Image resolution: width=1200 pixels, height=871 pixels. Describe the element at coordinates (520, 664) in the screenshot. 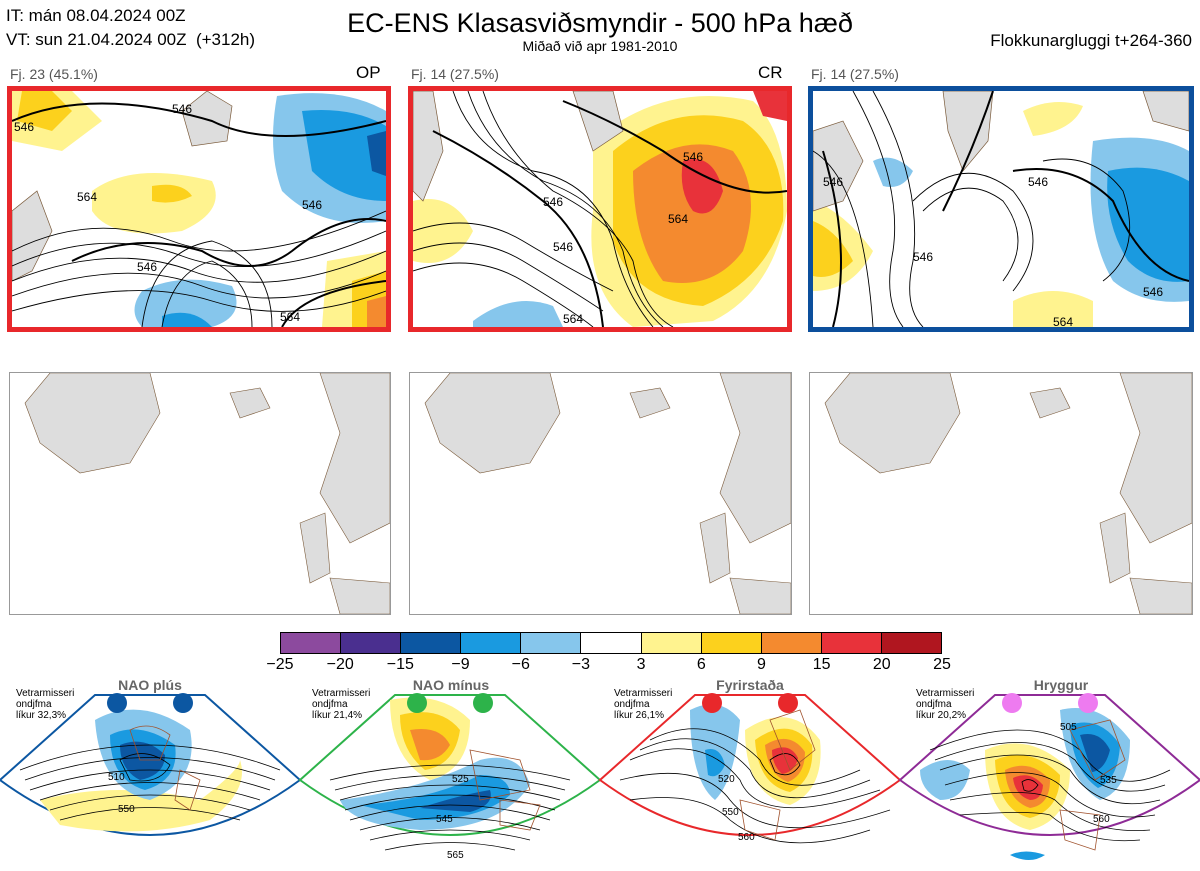

I see `colorbar-tick-label: −6` at that location.